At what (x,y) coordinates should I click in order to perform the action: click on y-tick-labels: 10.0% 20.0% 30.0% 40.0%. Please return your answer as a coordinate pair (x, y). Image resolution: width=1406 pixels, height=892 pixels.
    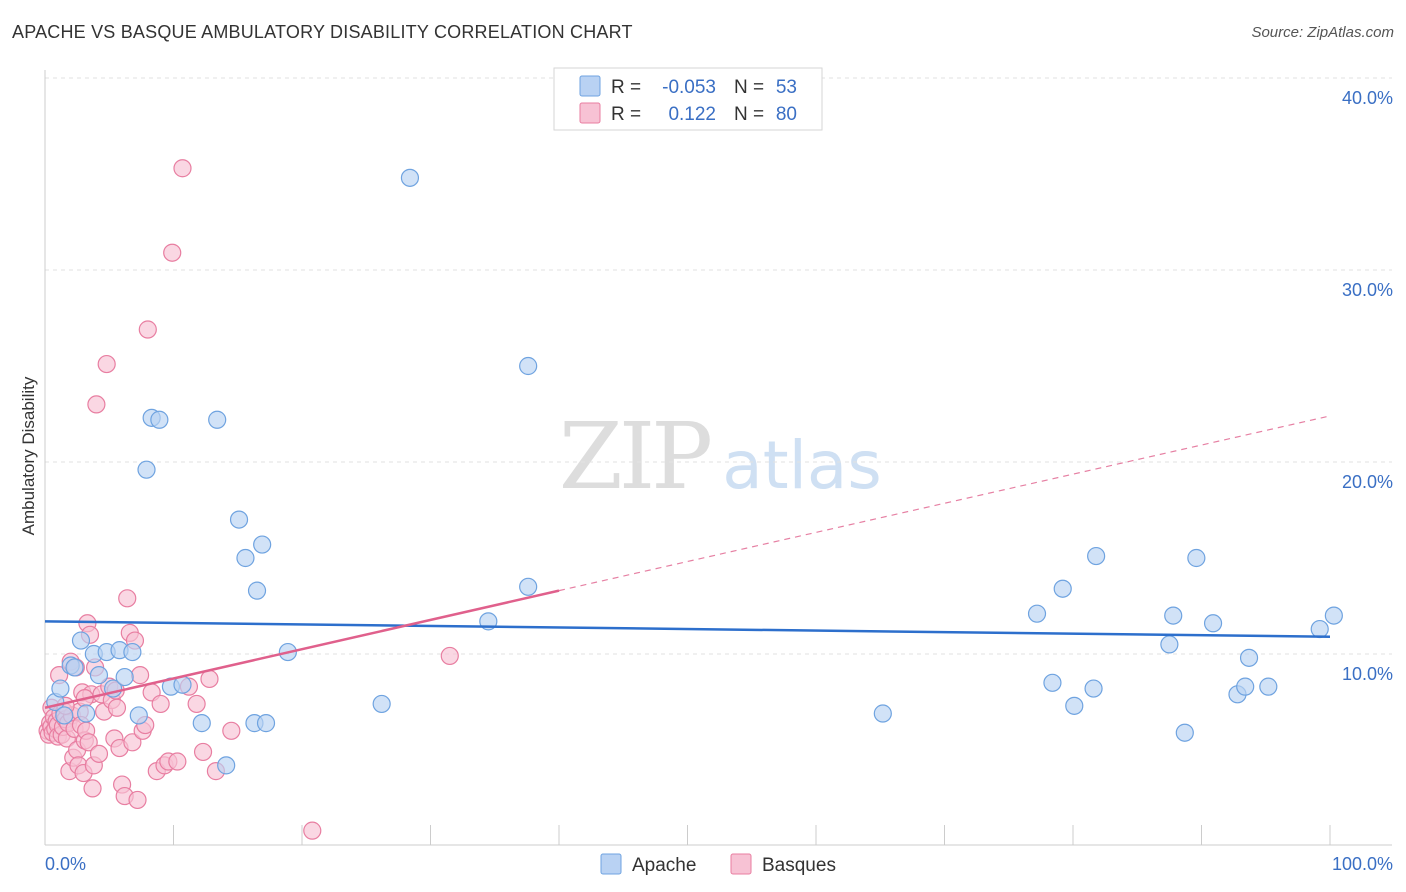
    Looking at the image, I should click on (1367, 386).